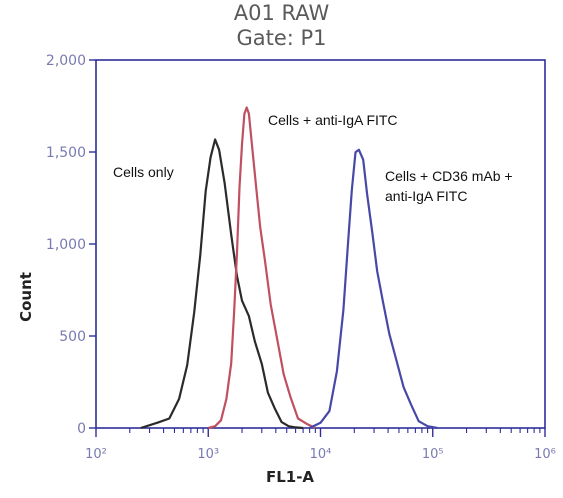 This screenshot has height=498, width=563. What do you see at coordinates (143, 172) in the screenshot?
I see `annotation-cells-only: Cells only` at bounding box center [143, 172].